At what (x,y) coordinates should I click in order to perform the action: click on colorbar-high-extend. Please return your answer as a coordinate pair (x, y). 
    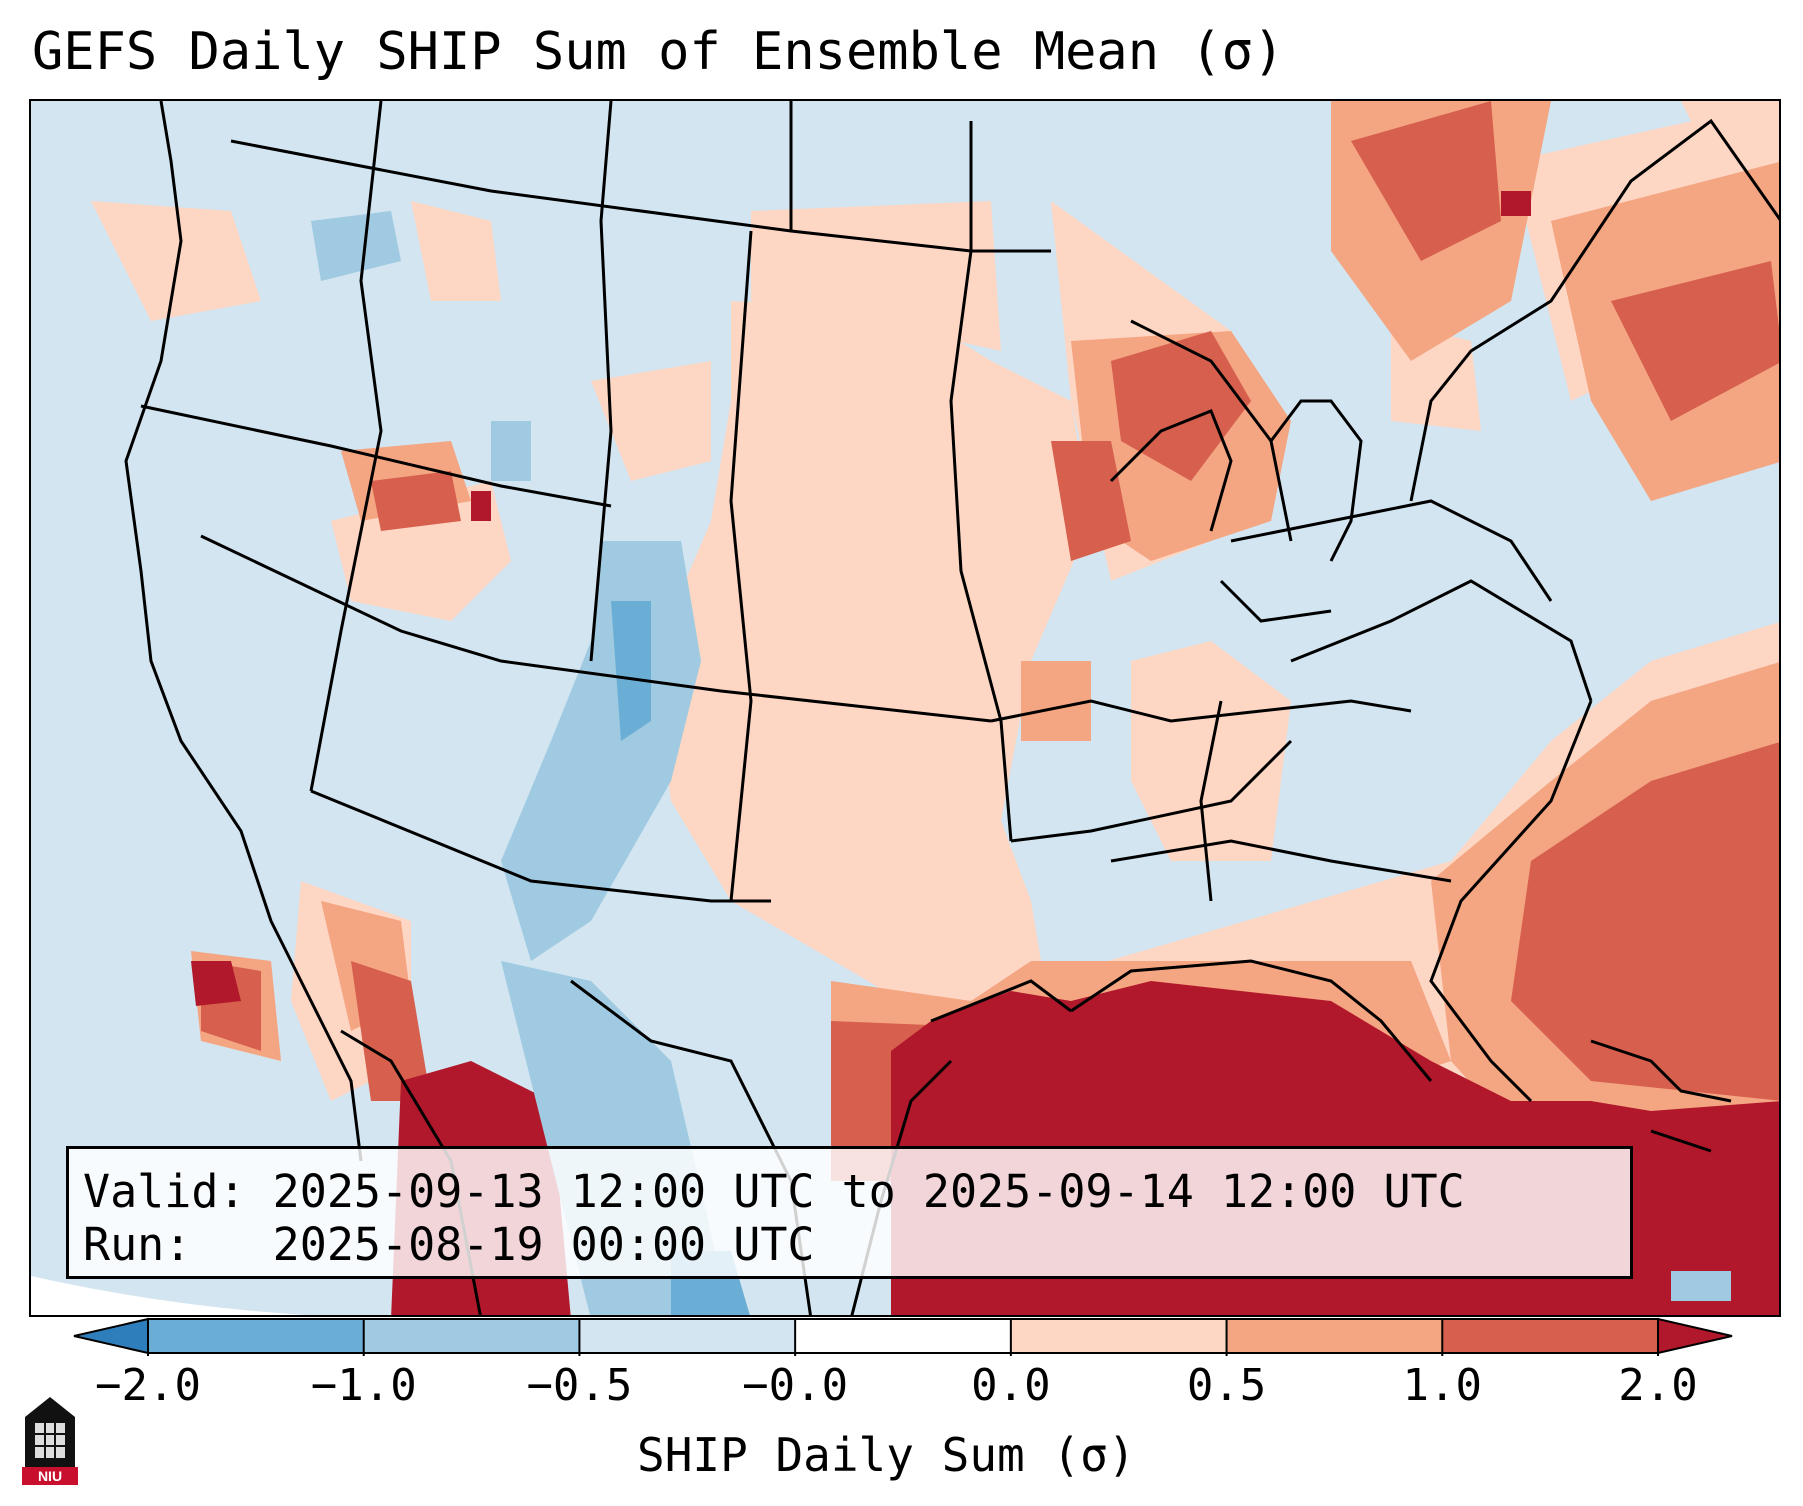
    Looking at the image, I should click on (1695, 1336).